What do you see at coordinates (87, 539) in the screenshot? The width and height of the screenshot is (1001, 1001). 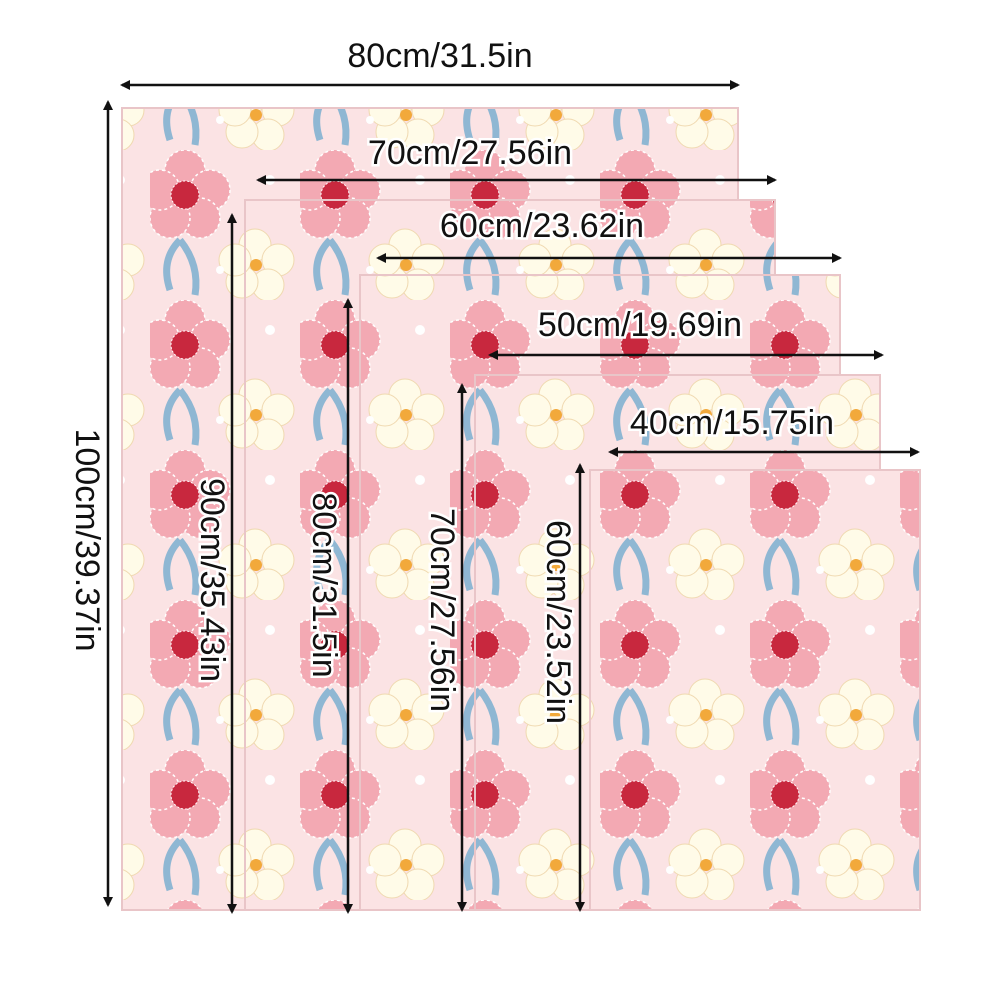 I see `height-label: 100cm/39.37in` at bounding box center [87, 539].